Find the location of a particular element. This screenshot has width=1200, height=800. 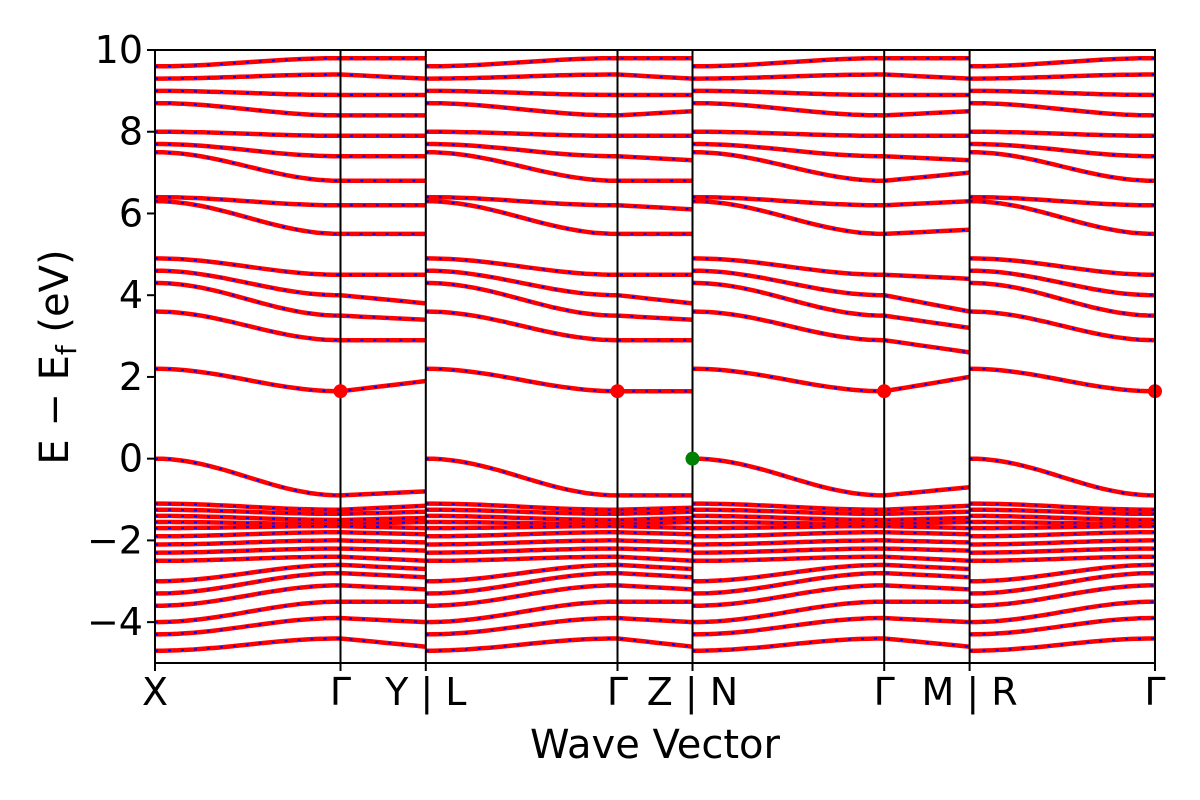

y-tick-label: −2 is located at coordinates (115, 540).